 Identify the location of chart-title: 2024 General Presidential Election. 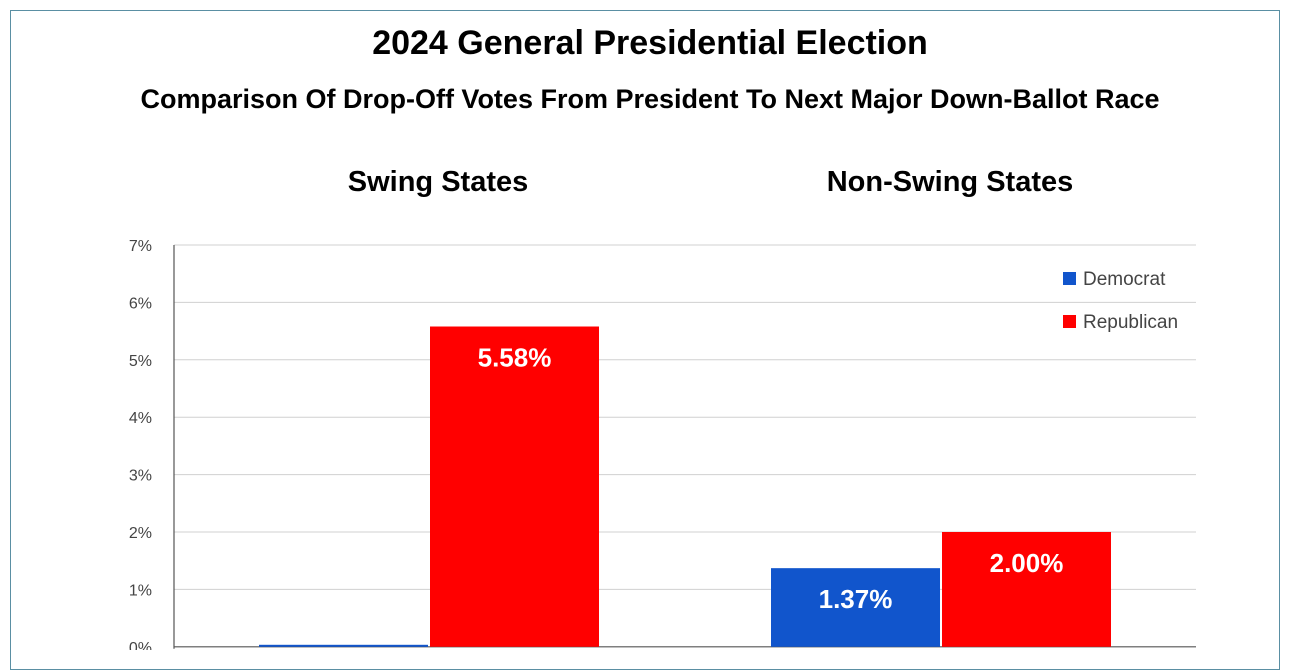
(650, 43).